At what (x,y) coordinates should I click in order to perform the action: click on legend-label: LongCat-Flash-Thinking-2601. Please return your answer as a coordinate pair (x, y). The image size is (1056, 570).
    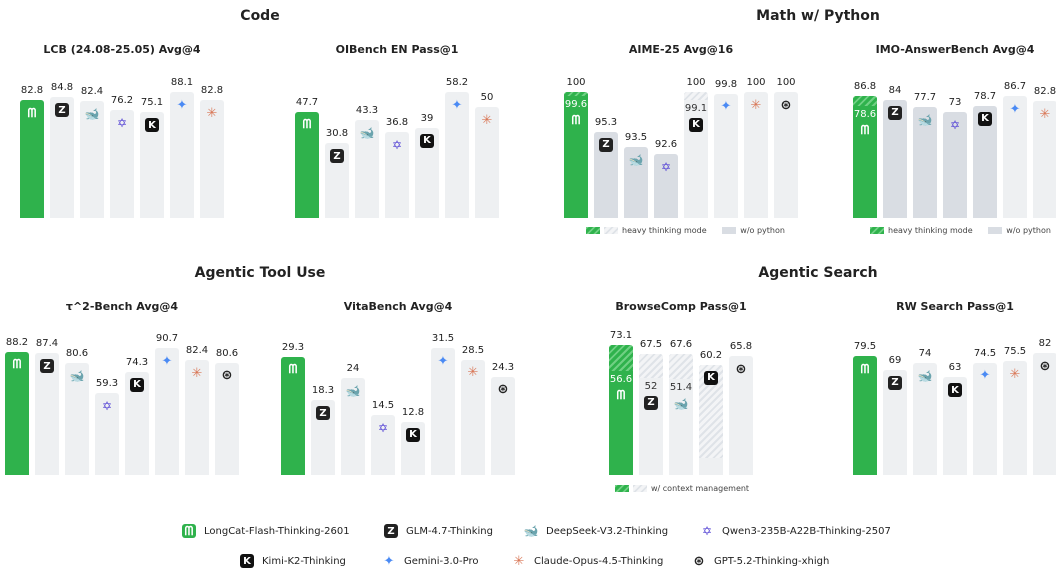
    Looking at the image, I should click on (277, 531).